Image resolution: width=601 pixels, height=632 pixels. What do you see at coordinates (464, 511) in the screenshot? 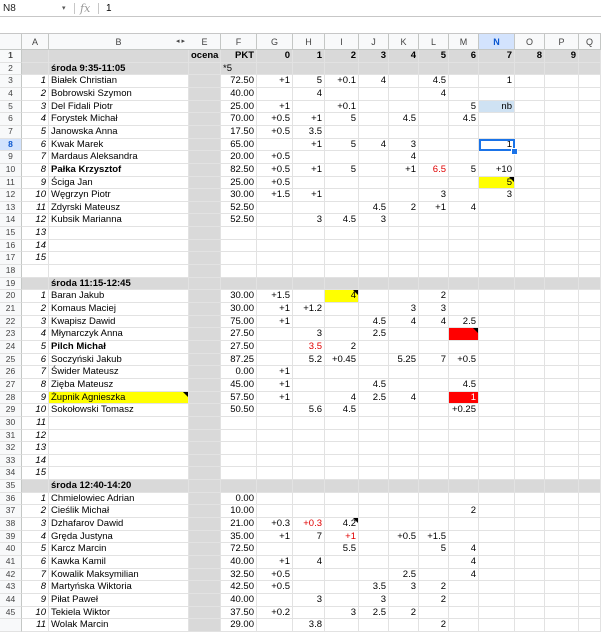
I see `cell-m-37: 2` at bounding box center [464, 511].